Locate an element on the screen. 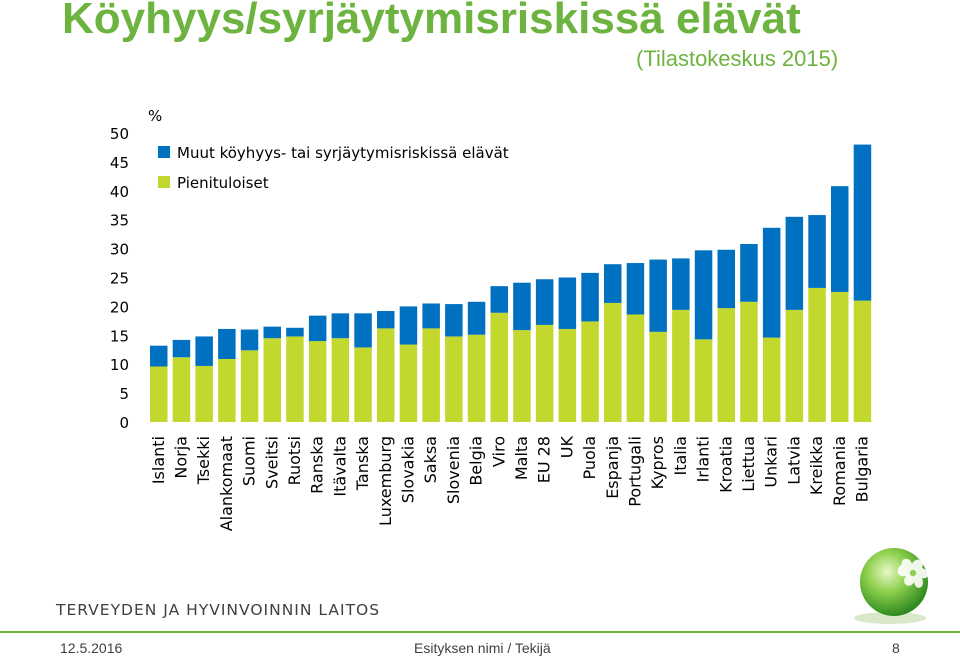  x-tick-label: Sveitsi is located at coordinates (271, 462).